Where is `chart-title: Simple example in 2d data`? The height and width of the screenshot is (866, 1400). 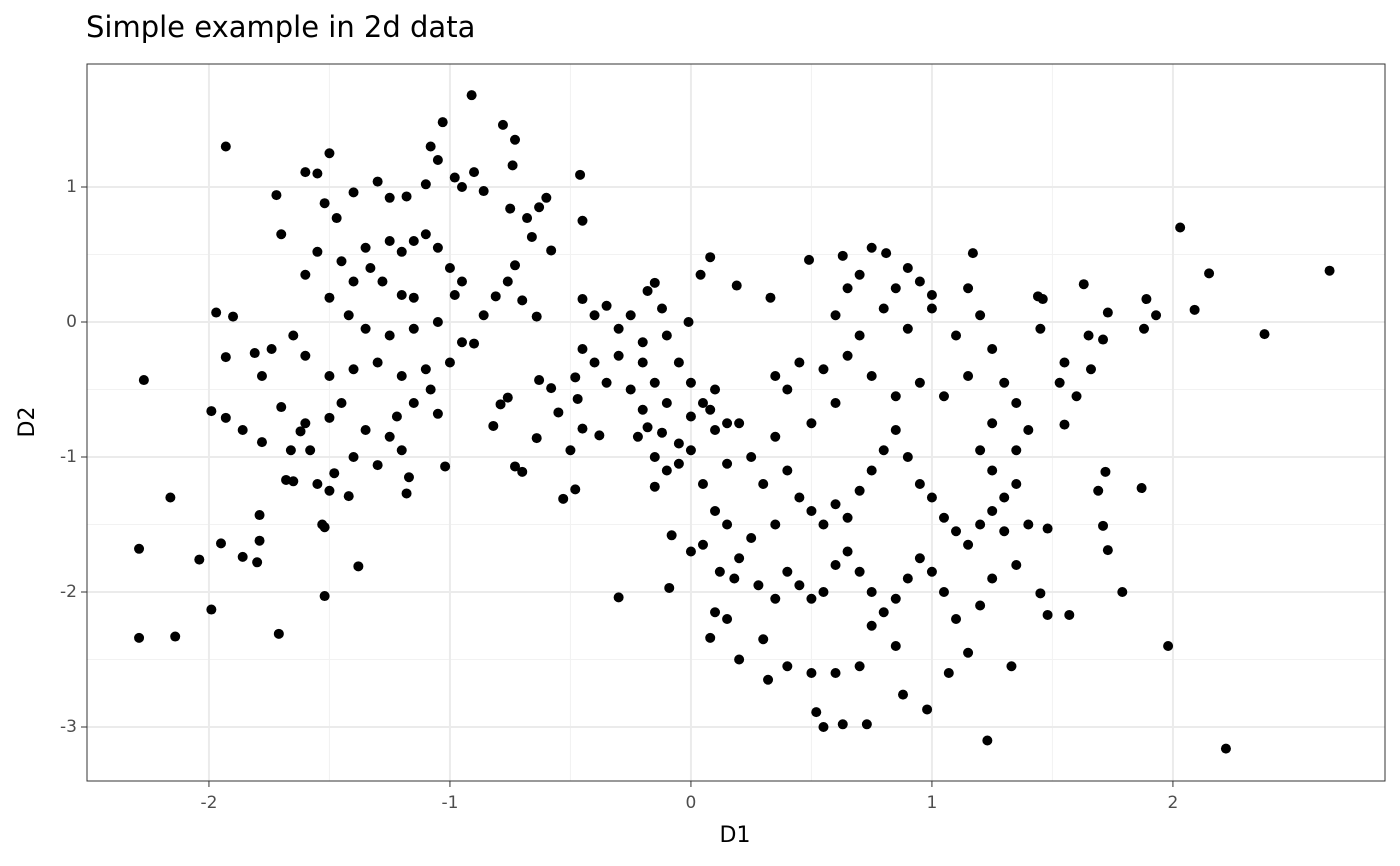
chart-title: Simple example in 2d data is located at coordinates (280, 27).